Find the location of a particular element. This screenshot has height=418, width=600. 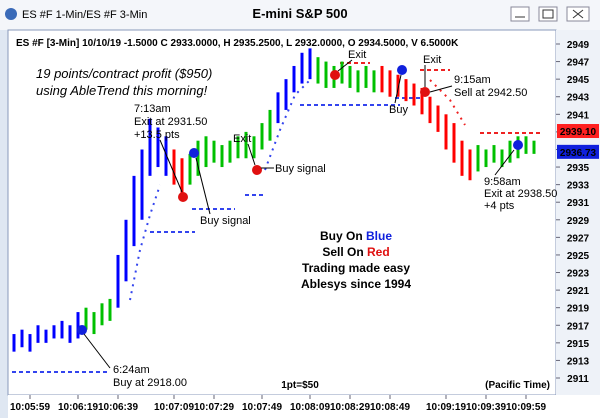

annotation: +4 pts is located at coordinates (499, 206).